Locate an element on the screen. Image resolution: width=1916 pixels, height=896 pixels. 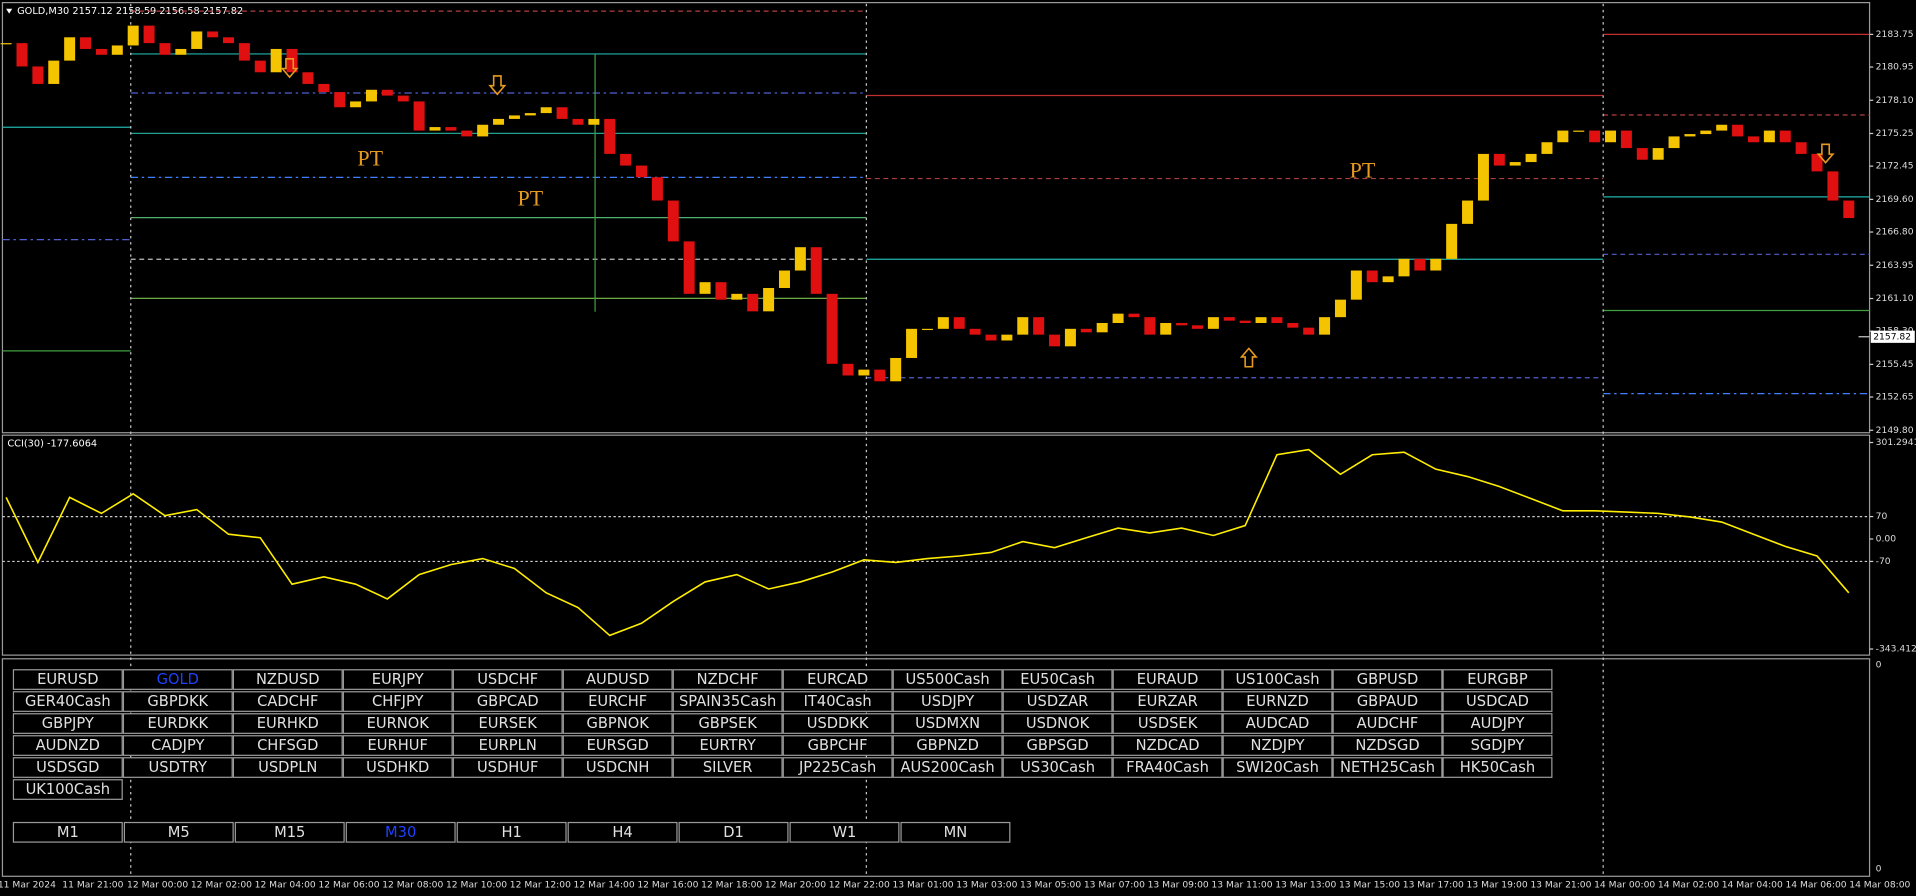
button-label: EURJPY is located at coordinates (398, 679).